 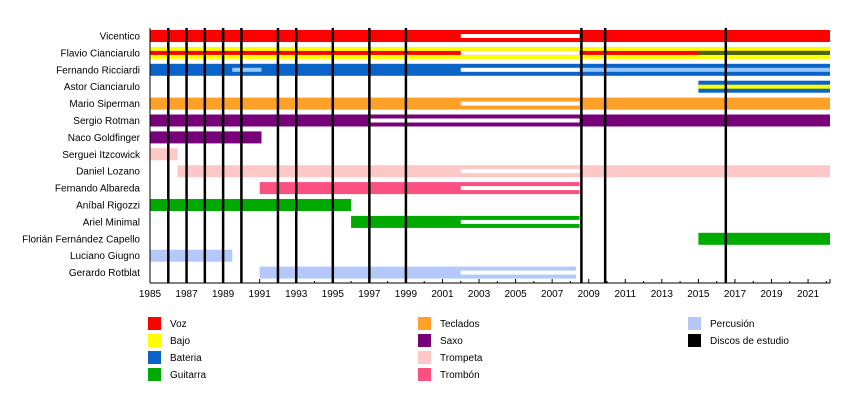 I want to click on member-label: Astor Cianciarulo, so click(x=102, y=87).